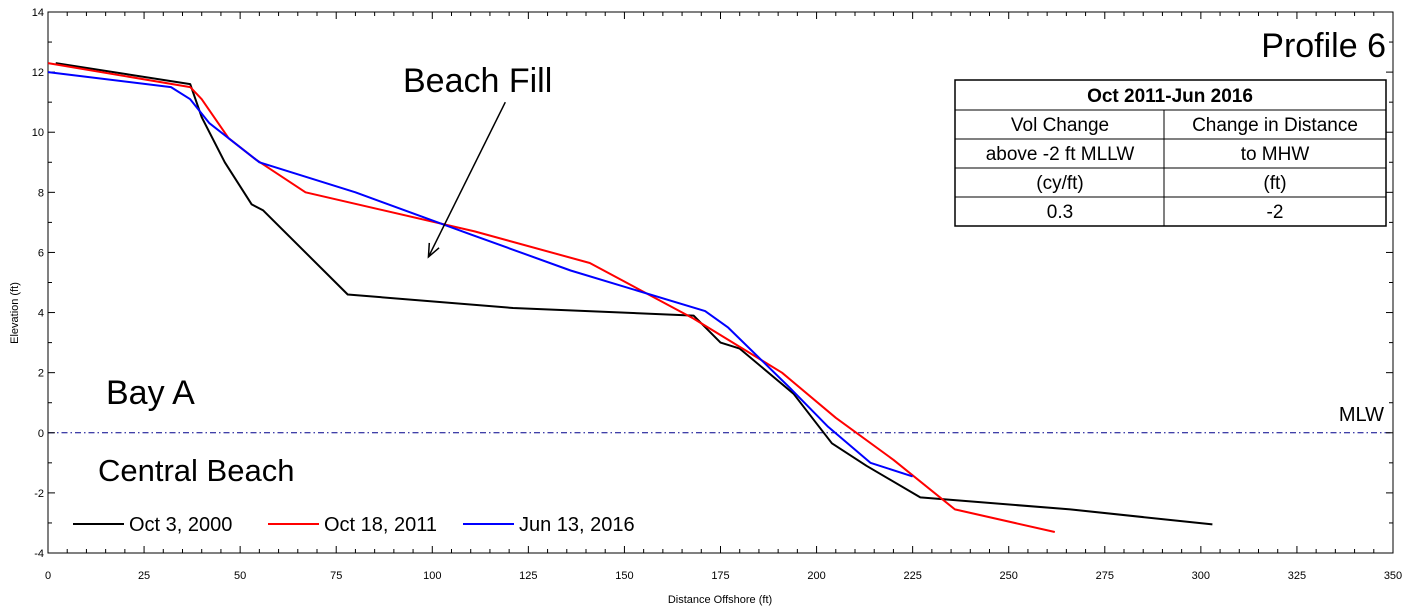 This screenshot has height=609, width=1424. Describe the element at coordinates (38, 73) in the screenshot. I see `y-tick-label: 12` at that location.